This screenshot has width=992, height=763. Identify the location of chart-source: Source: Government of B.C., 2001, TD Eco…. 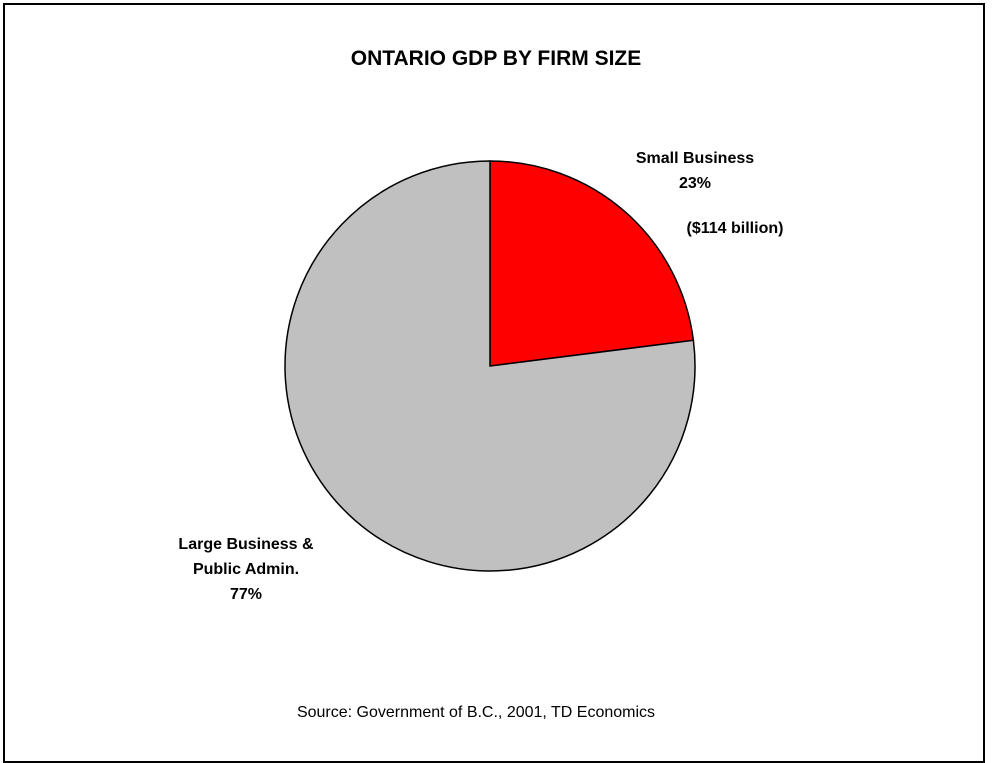
(476, 712).